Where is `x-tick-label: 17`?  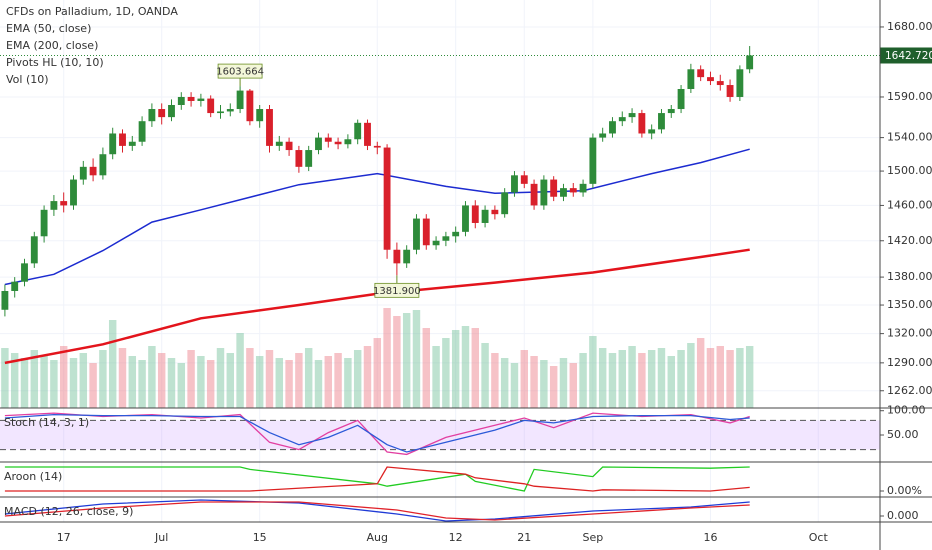 x-tick-label: 17 is located at coordinates (64, 537).